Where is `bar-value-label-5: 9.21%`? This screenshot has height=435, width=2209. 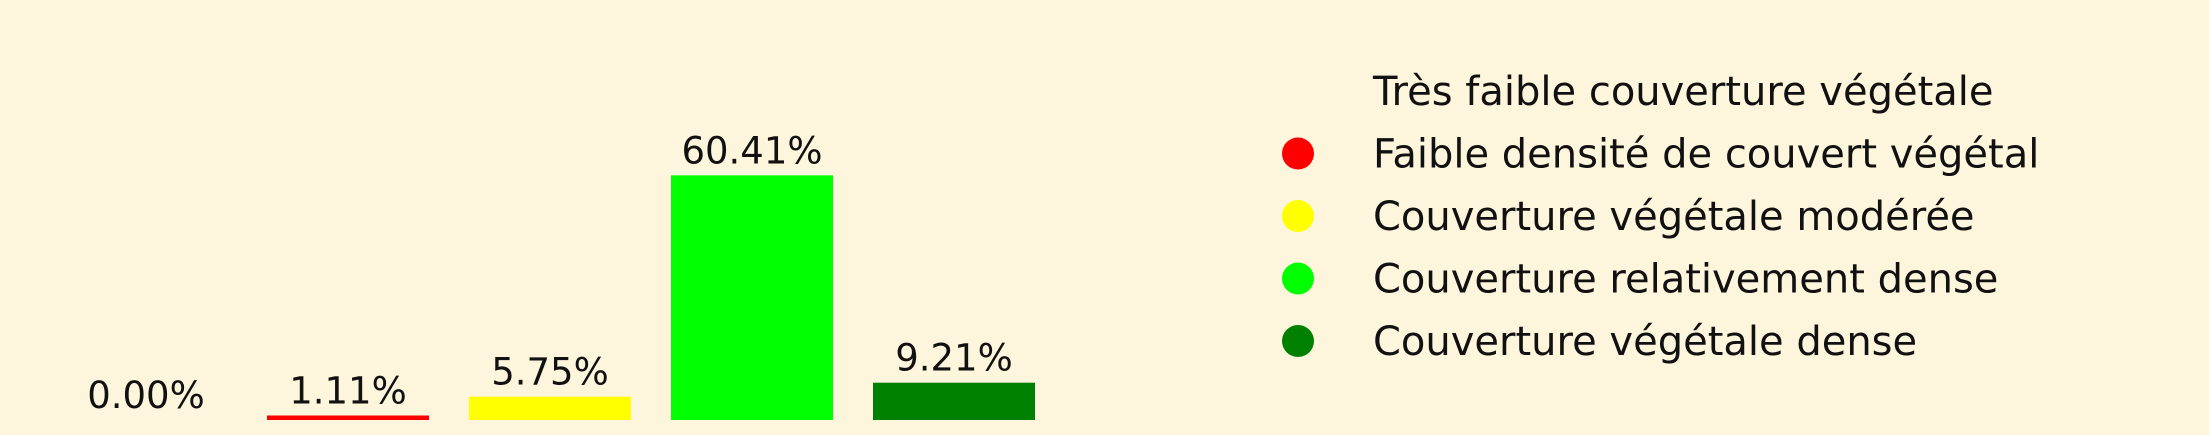
bar-value-label-5: 9.21% is located at coordinates (954, 358).